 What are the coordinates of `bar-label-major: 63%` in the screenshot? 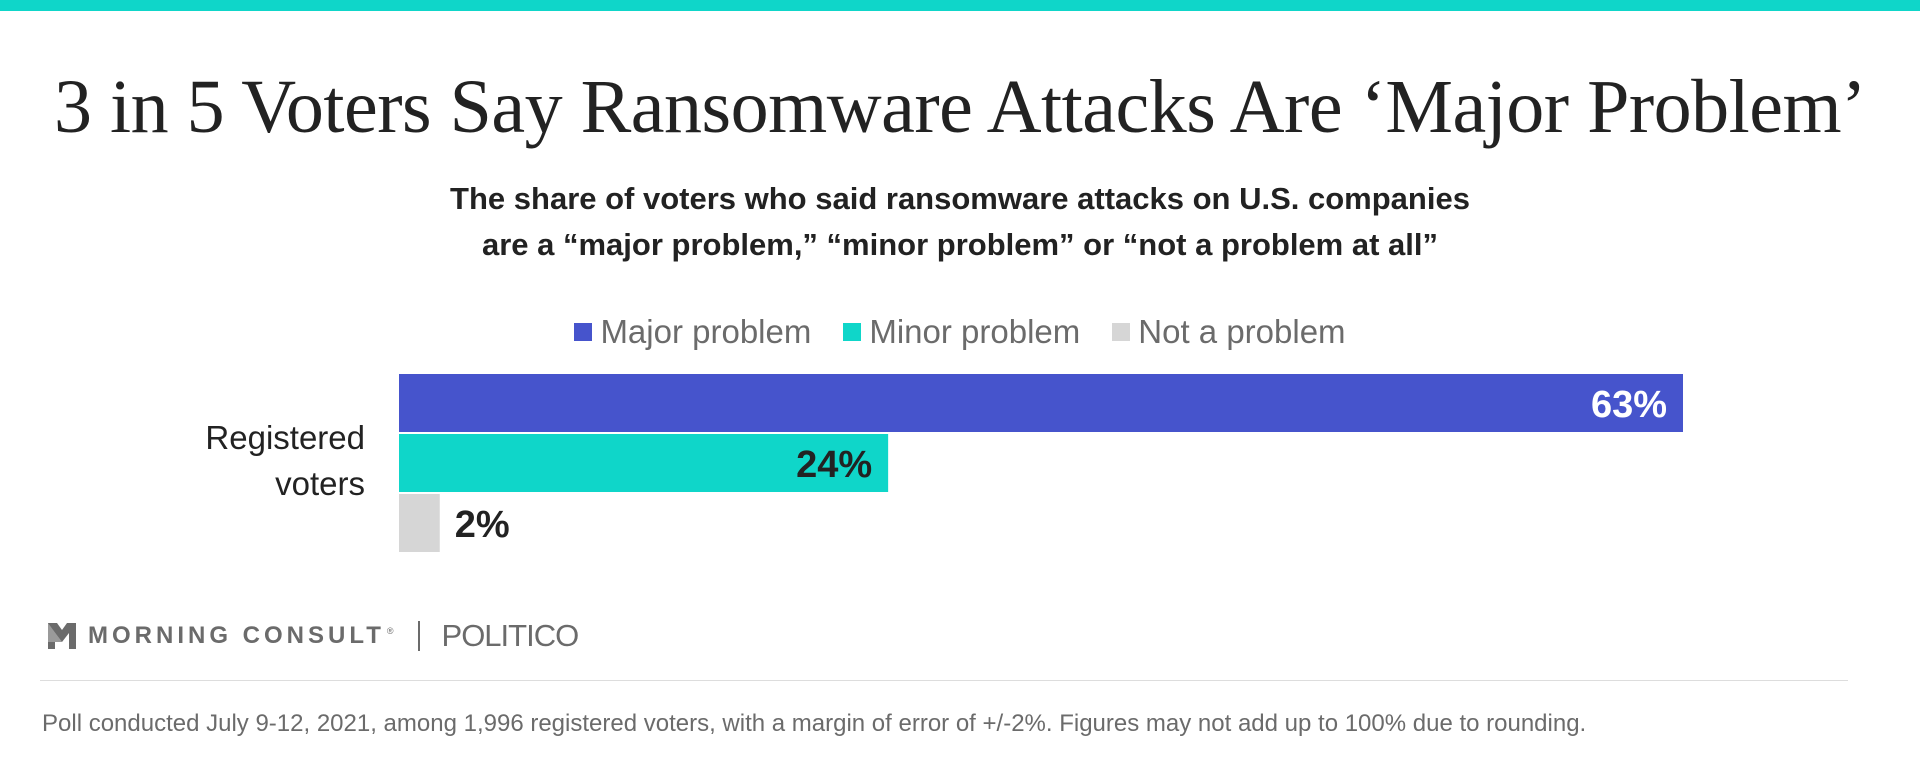 It's located at (1629, 405).